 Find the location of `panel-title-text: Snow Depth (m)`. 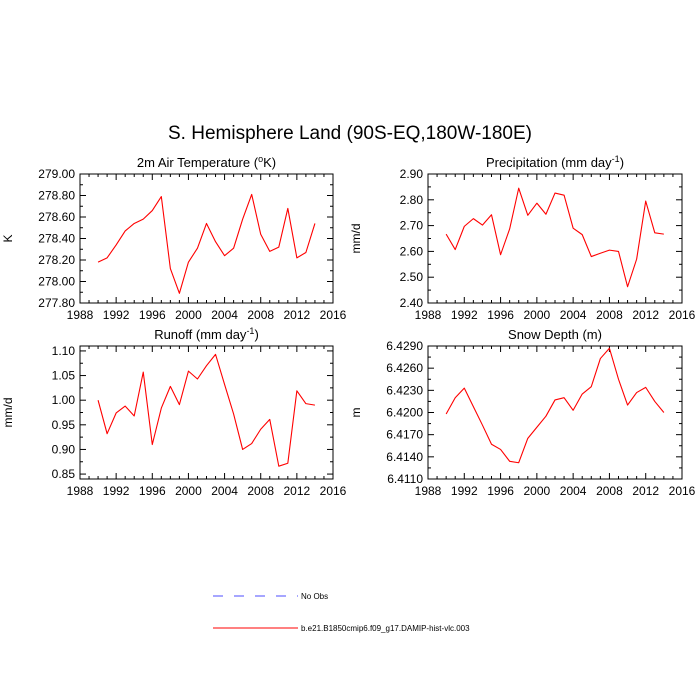

panel-title-text: Snow Depth (m) is located at coordinates (555, 334).